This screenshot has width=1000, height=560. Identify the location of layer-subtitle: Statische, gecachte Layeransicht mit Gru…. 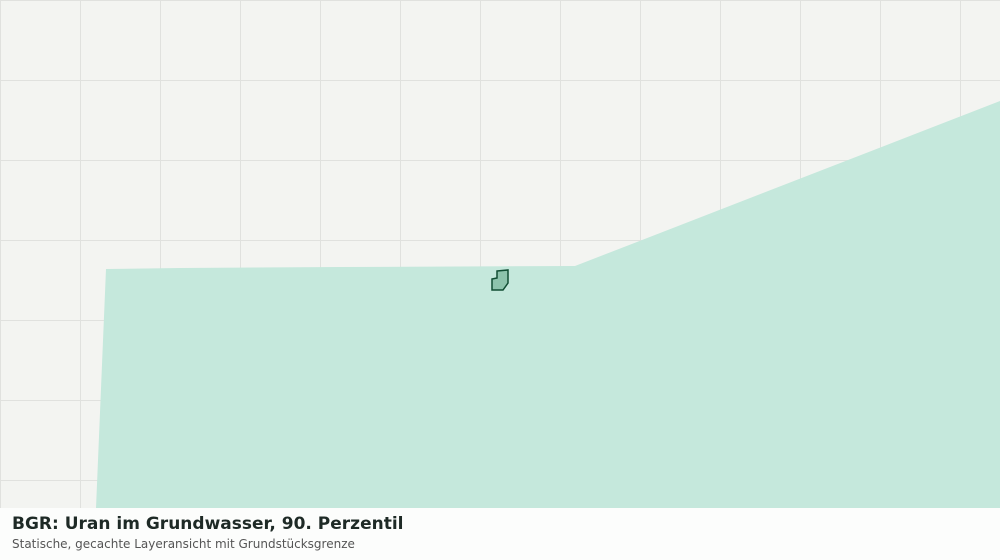
(183, 544).